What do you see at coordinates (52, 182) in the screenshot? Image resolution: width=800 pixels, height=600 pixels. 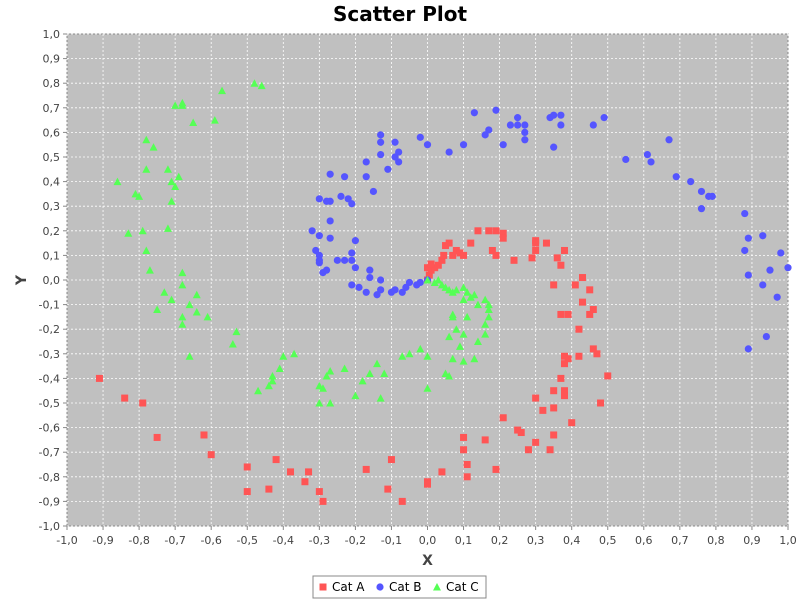 I see `y-tick-label: 0,4` at bounding box center [52, 182].